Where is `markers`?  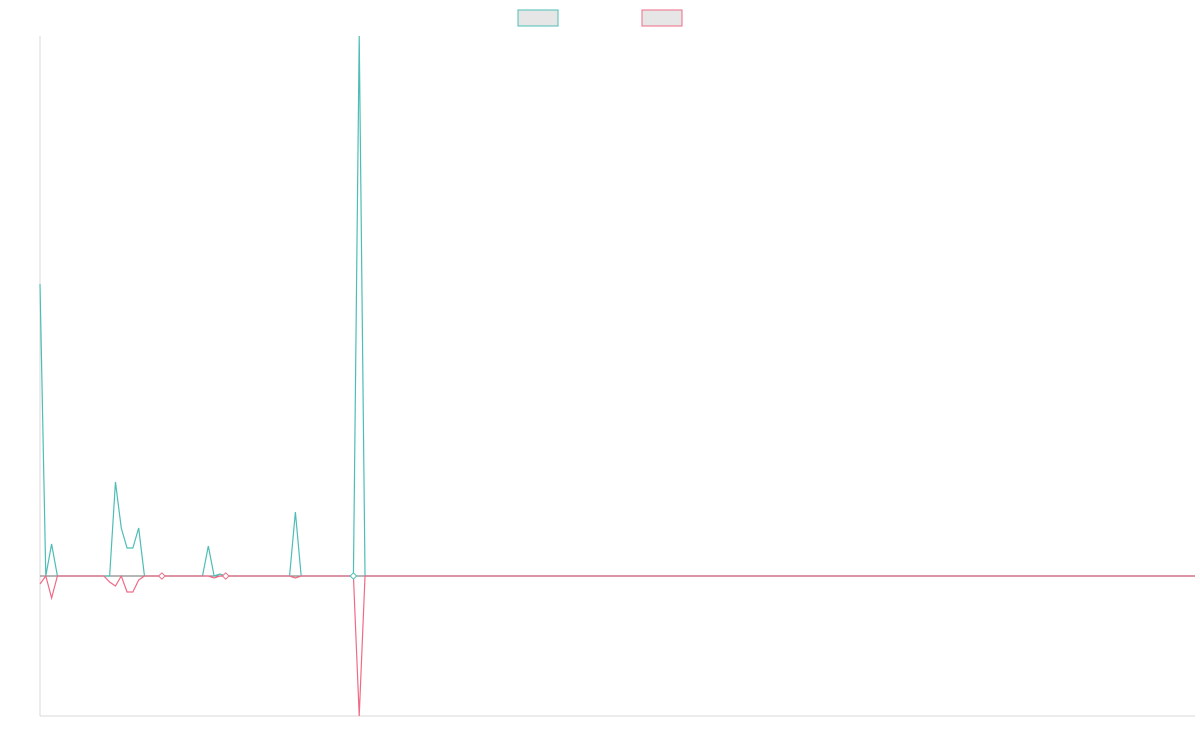 markers is located at coordinates (257, 576).